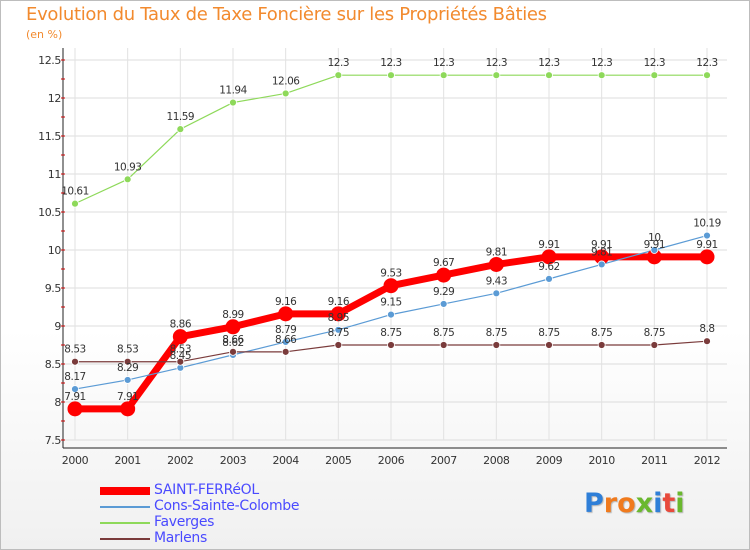  I want to click on data-label: 8.29, so click(127, 368).